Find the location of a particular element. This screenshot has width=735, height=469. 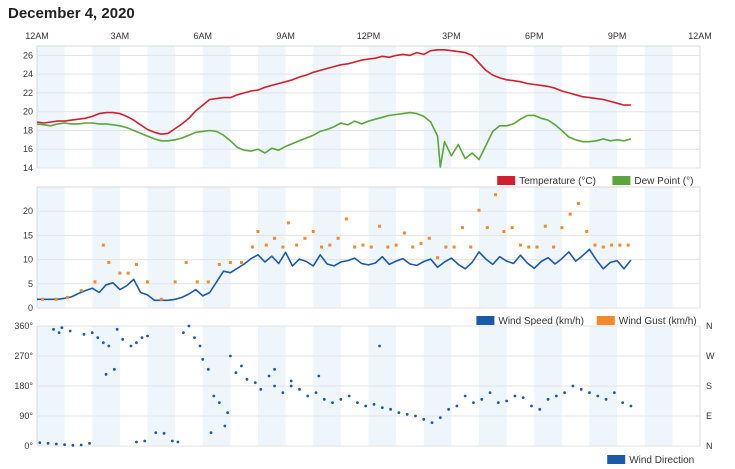

y-tick-label: 20 is located at coordinates (28, 211).